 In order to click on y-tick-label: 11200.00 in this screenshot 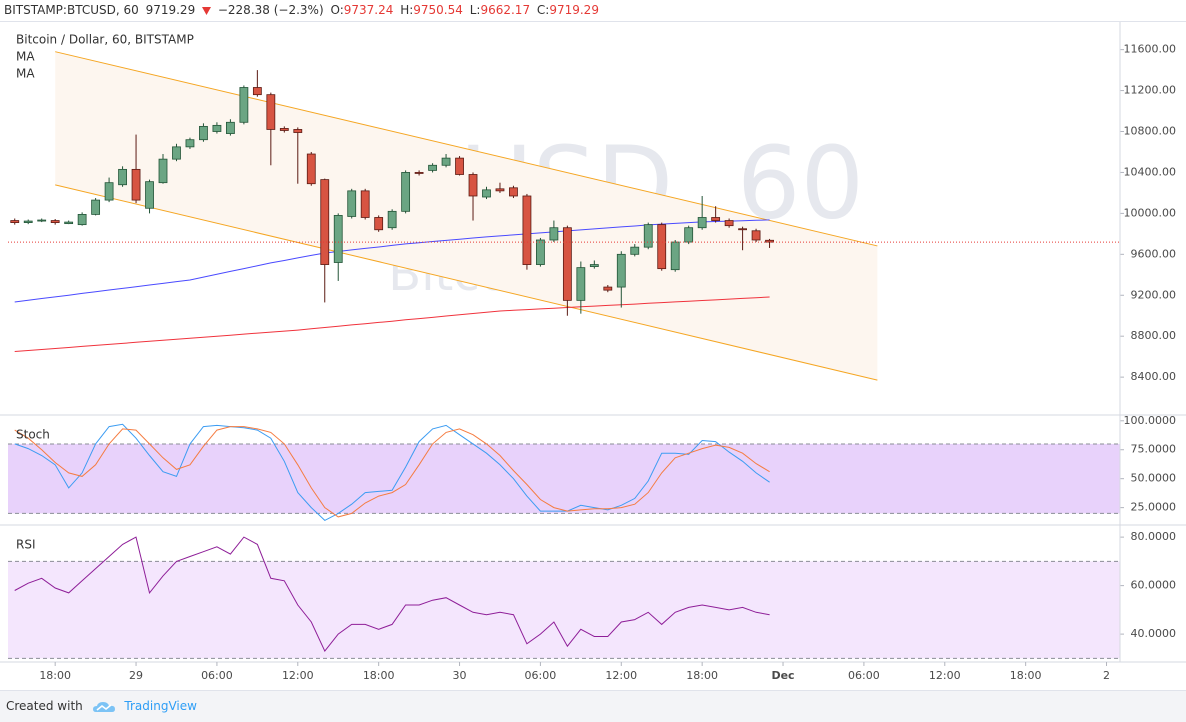, I will do `click(1150, 90)`.